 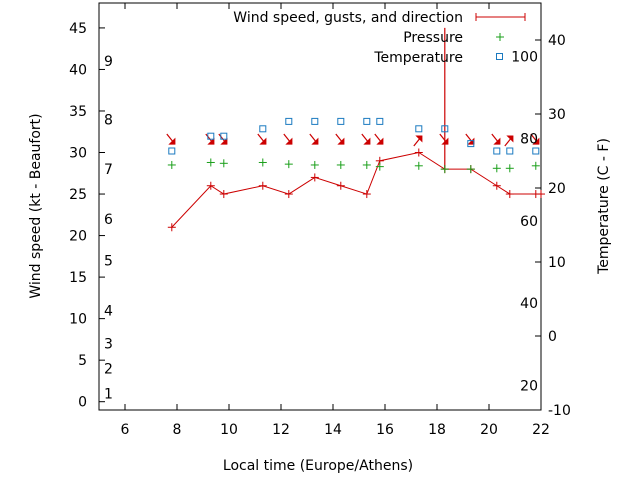 I want to click on beaufort-label: 3, so click(x=108, y=345).